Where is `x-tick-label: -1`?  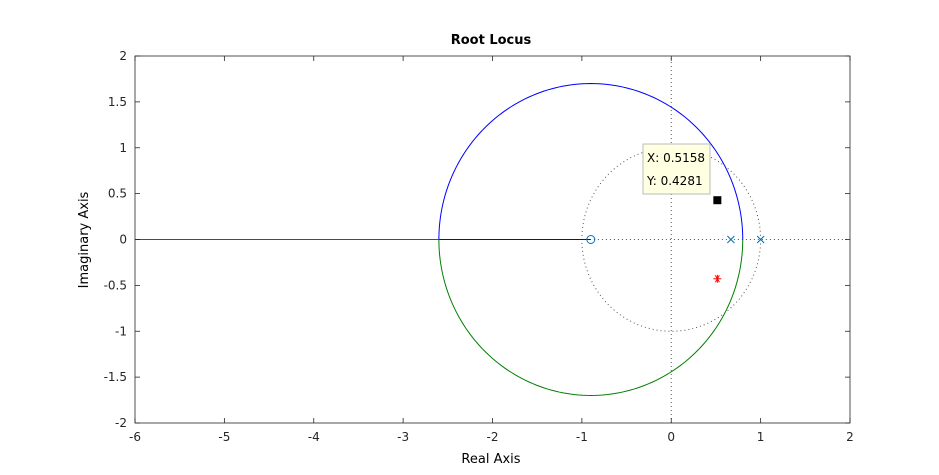 x-tick-label: -1 is located at coordinates (582, 437).